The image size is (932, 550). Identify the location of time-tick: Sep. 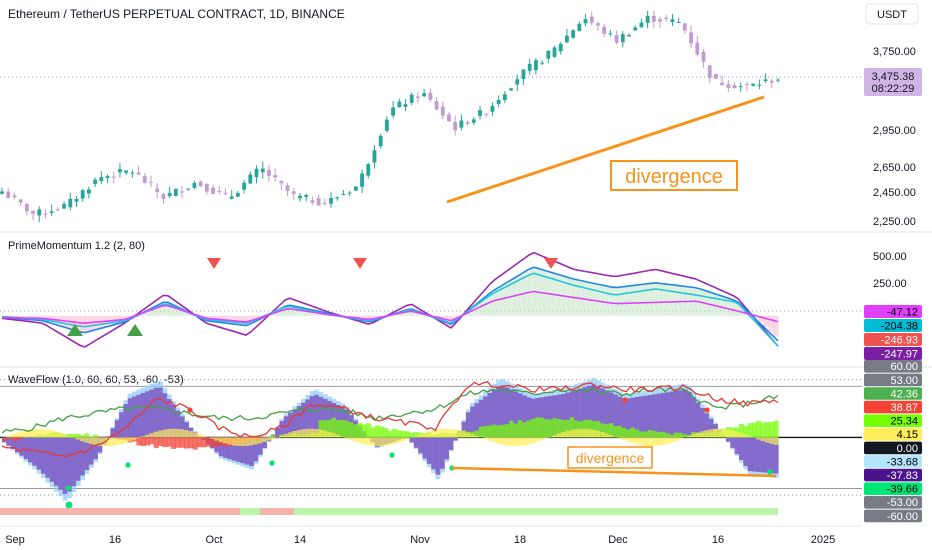
(15, 540).